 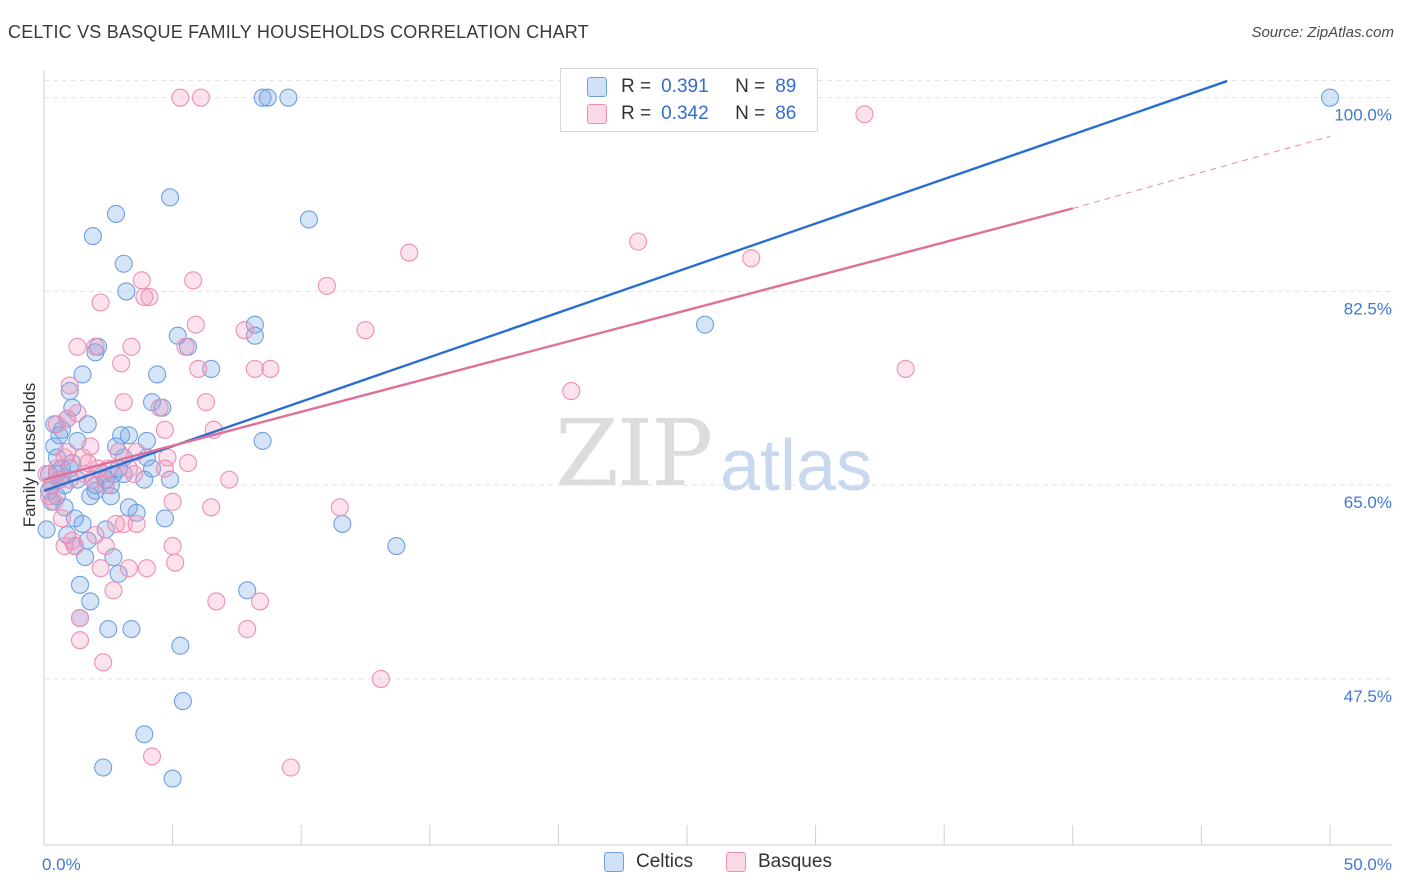 I want to click on legend-item-celtics: Celtics, so click(x=648, y=862).